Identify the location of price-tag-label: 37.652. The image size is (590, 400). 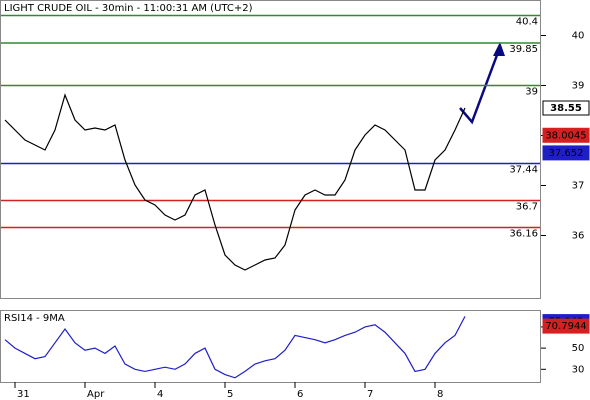
(566, 153).